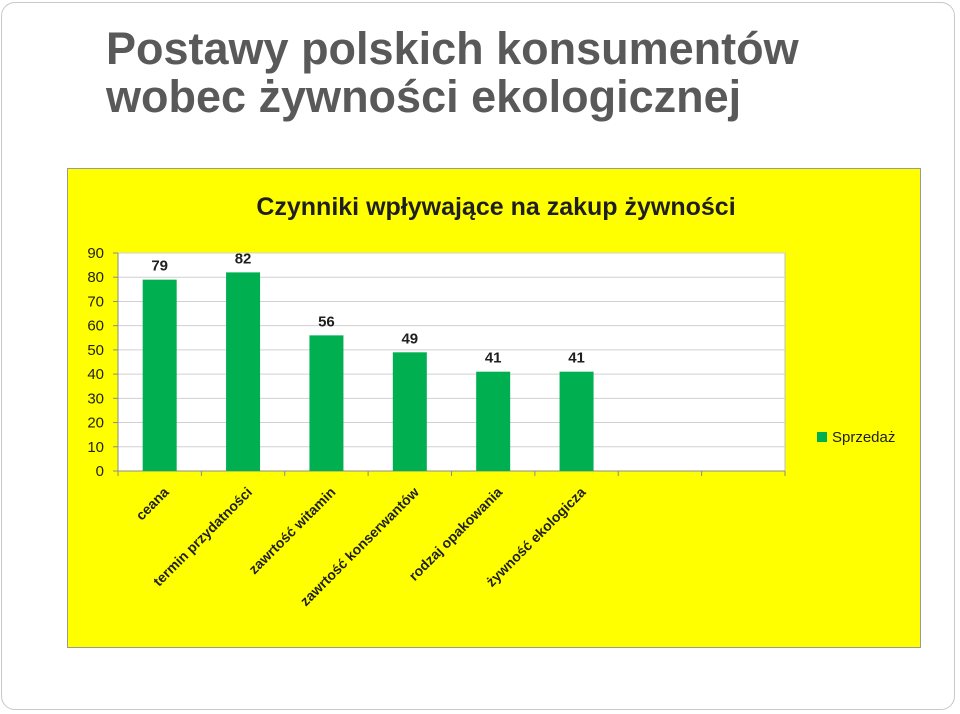  What do you see at coordinates (424, 96) in the screenshot?
I see `slide-title-line-2: wobec żywności ekologicznej` at bounding box center [424, 96].